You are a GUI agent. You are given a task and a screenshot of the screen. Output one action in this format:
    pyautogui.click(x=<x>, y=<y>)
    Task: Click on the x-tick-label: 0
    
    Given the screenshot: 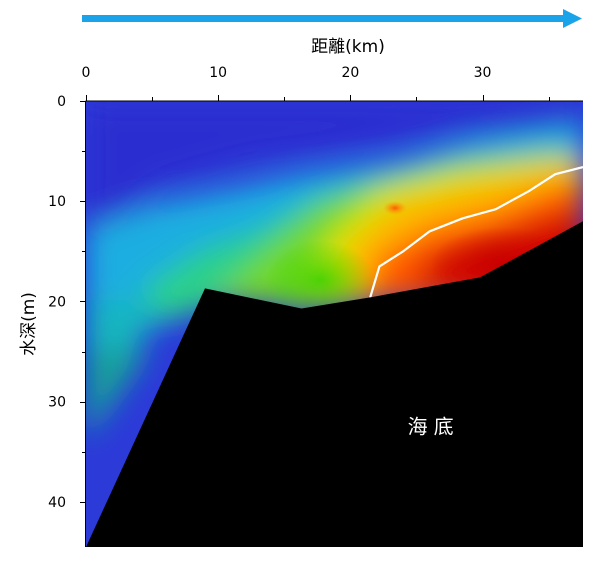 What is the action you would take?
    pyautogui.click(x=86, y=73)
    